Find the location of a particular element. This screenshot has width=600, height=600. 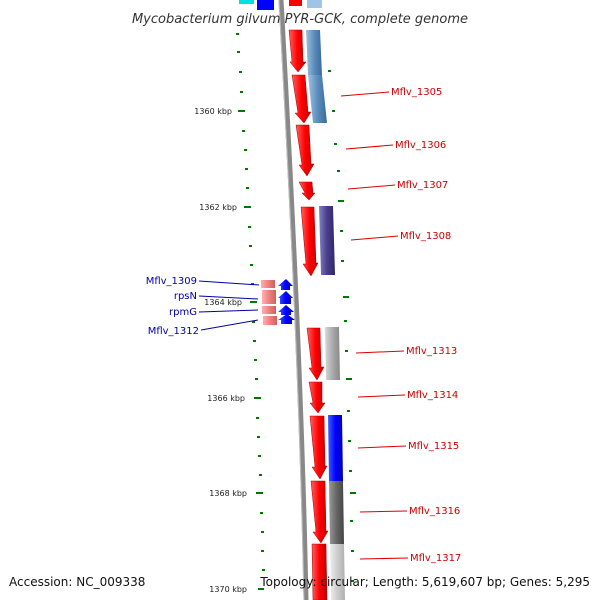

top-partial-features is located at coordinates (280, 5).